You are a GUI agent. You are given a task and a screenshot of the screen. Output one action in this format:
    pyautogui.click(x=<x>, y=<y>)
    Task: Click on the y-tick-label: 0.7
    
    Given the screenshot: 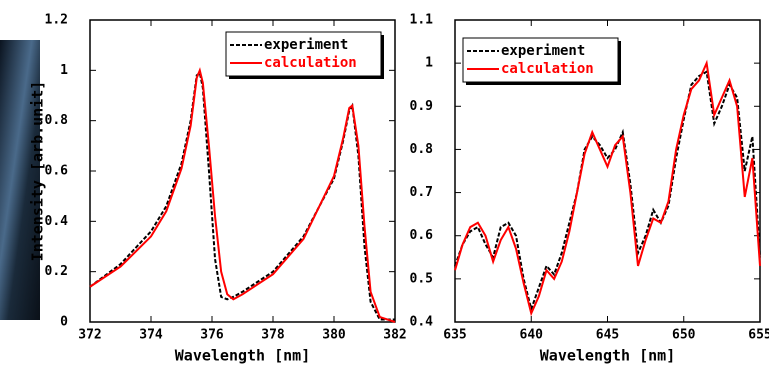 What is the action you would take?
    pyautogui.click(x=421, y=192)
    